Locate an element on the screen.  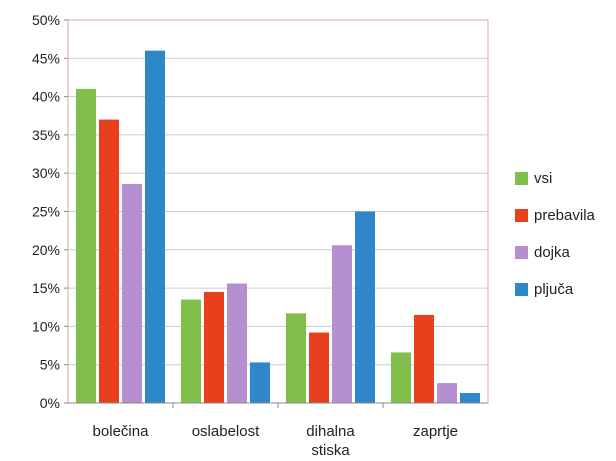
y-tick-label: 25% is located at coordinates (46, 212).